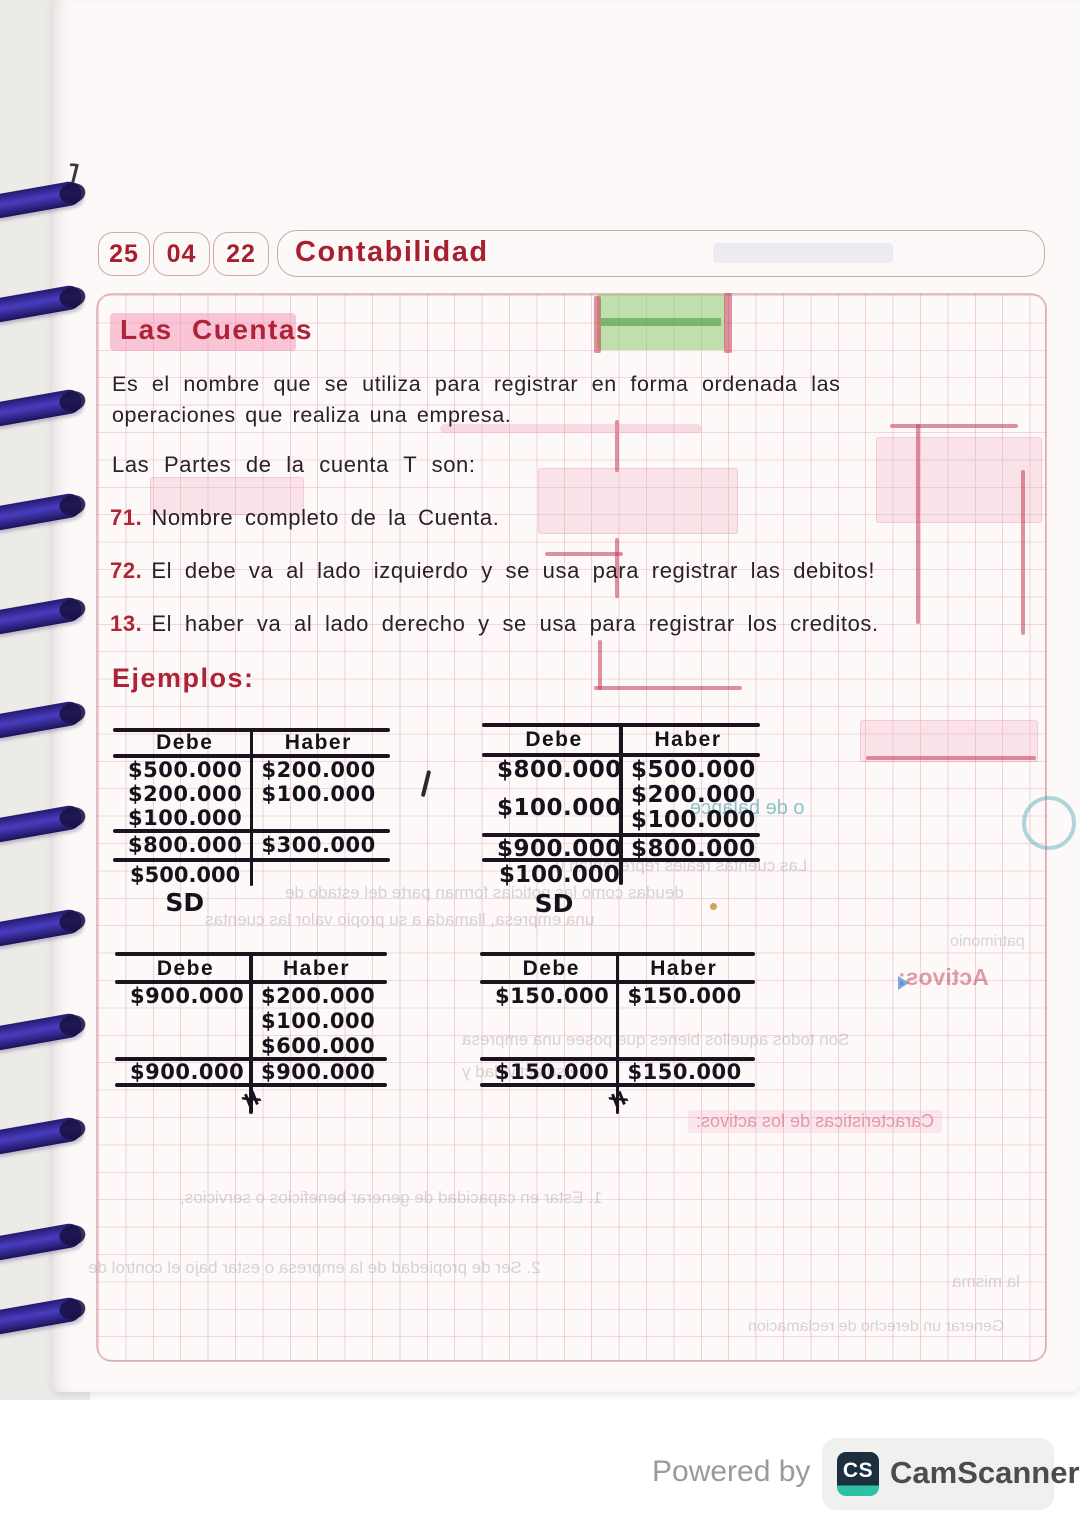 The width and height of the screenshot is (1080, 1528). What do you see at coordinates (325, 517) in the screenshot?
I see `list-item-1-text: Nombre completo de la Cuenta.` at bounding box center [325, 517].